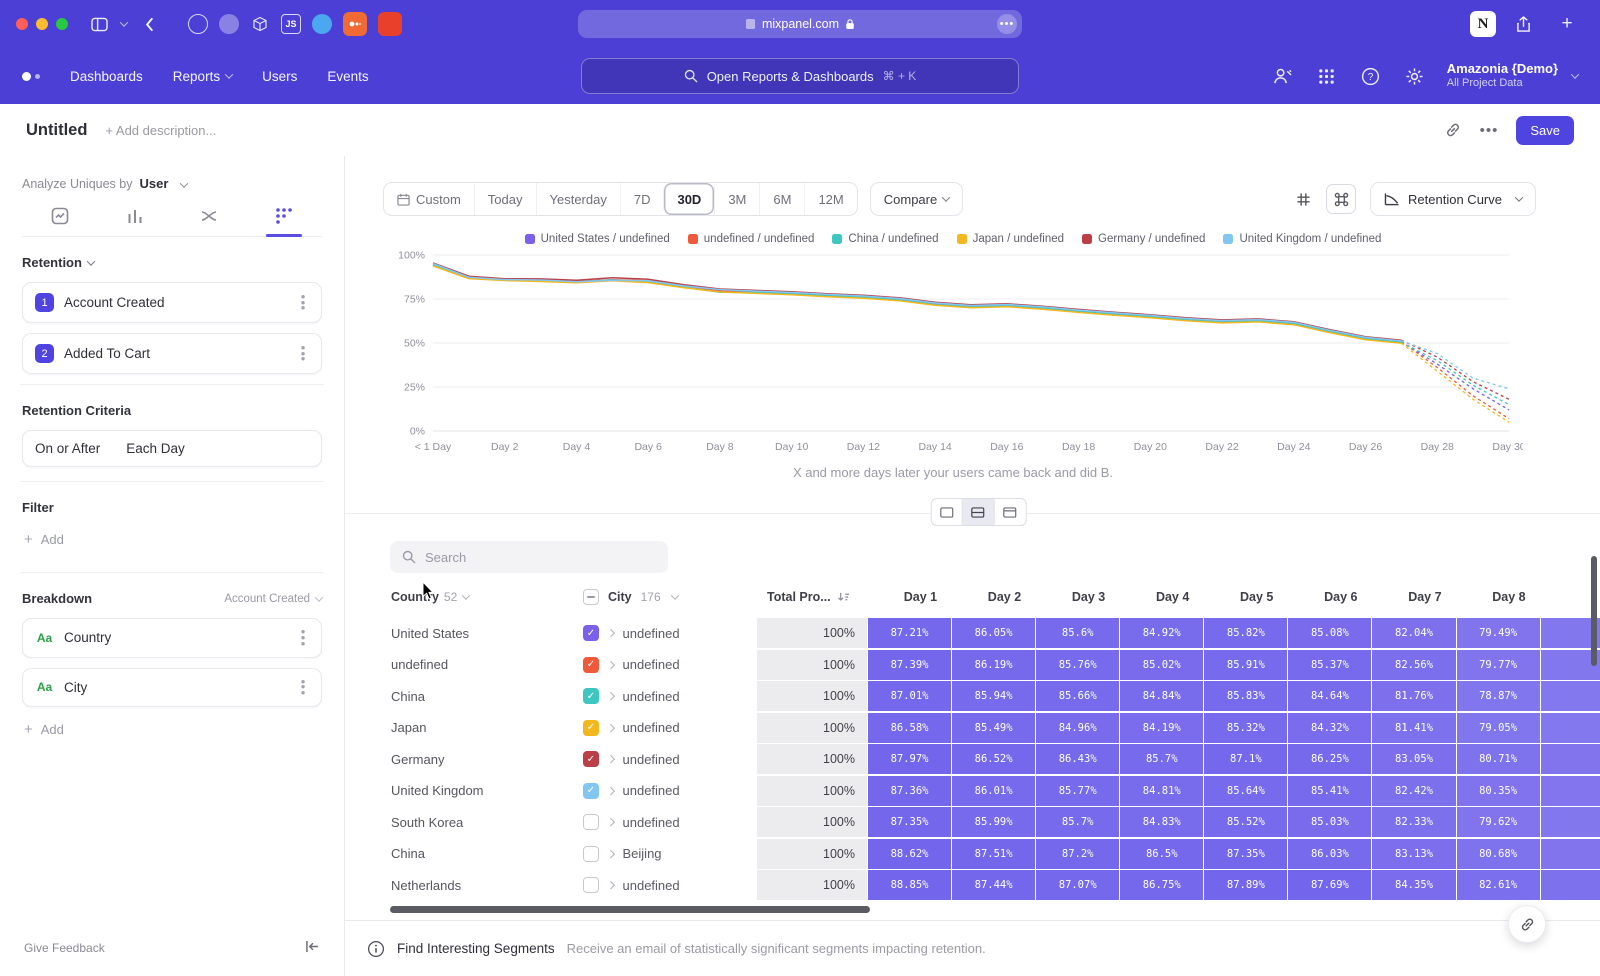  Describe the element at coordinates (1330, 885) in the screenshot. I see `retention-cell: 87.69%` at that location.